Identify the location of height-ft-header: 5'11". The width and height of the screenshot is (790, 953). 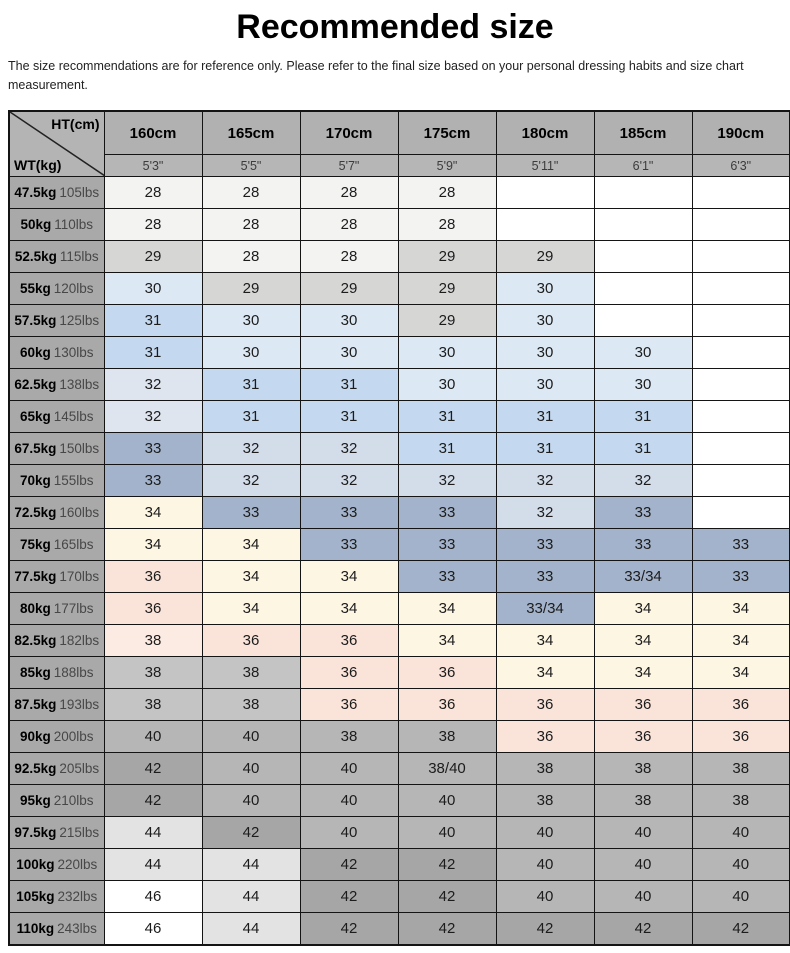
(545, 165).